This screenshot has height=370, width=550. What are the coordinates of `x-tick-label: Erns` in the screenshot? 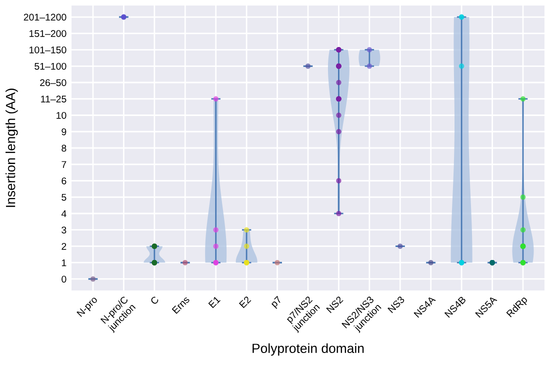 It's located at (181, 305).